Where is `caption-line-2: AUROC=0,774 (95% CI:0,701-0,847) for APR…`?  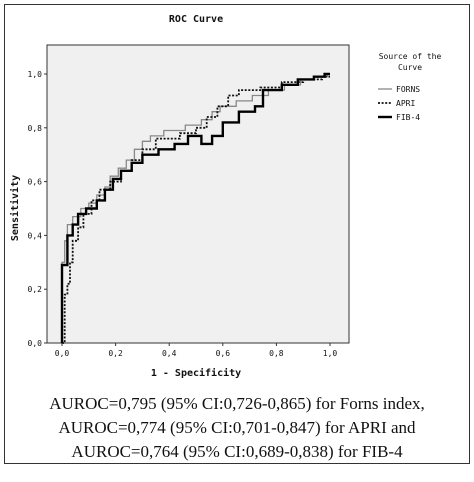 caption-line-2: AUROC=0,774 (95% CI:0,701-0,847) for APR… is located at coordinates (237, 427).